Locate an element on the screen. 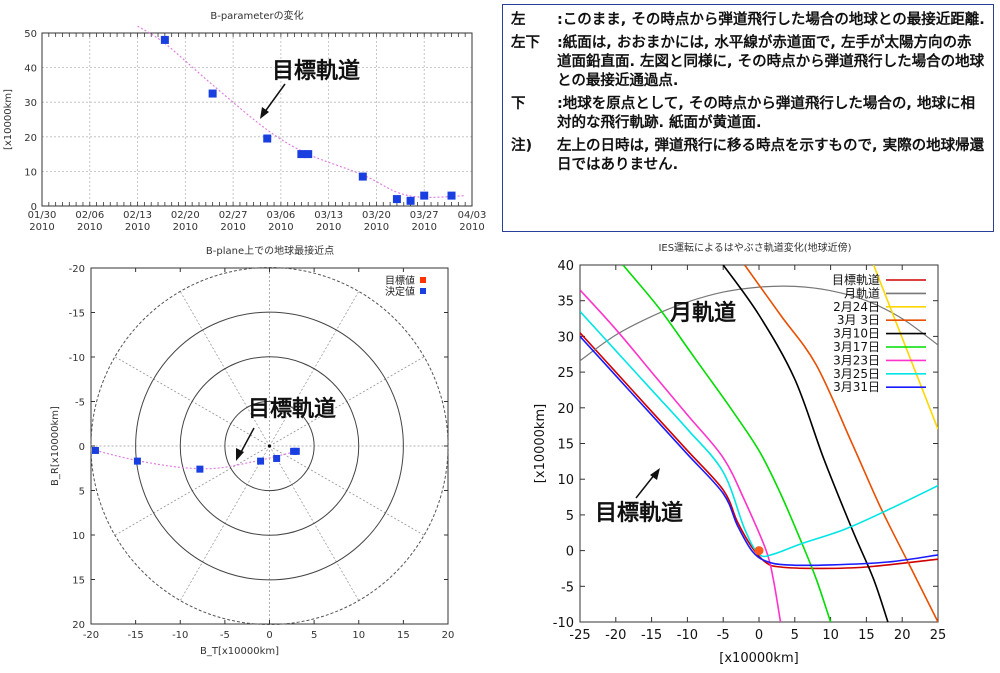 Image resolution: width=1000 pixels, height=673 pixels. x-tick-label: 15 is located at coordinates (403, 635).